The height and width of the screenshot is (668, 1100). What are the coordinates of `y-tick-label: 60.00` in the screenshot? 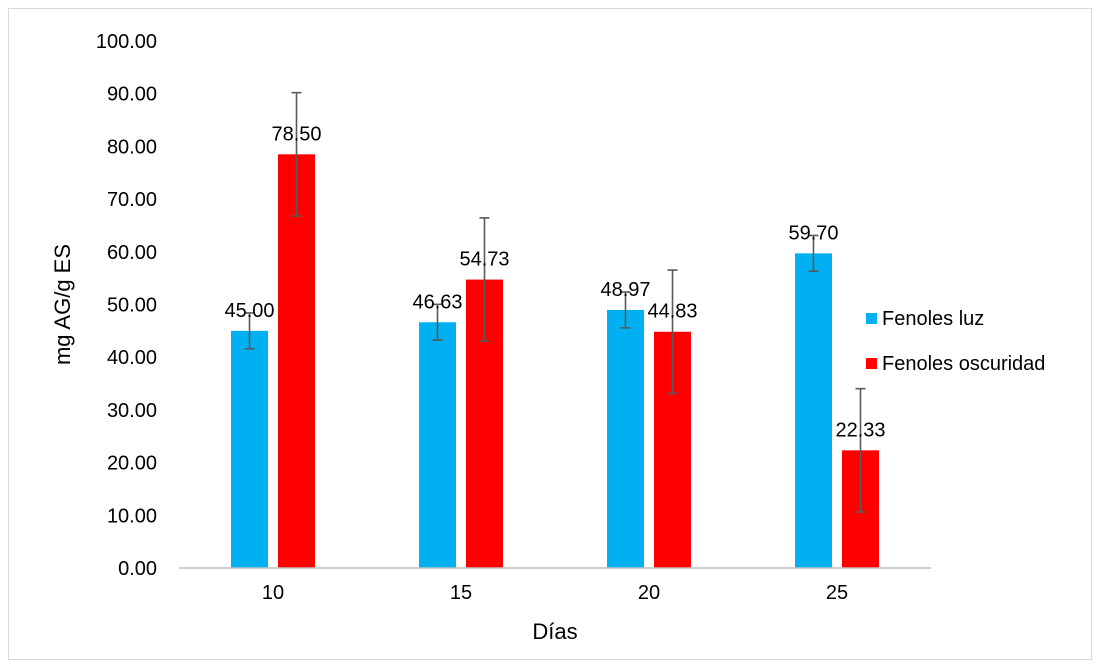 It's located at (132, 253).